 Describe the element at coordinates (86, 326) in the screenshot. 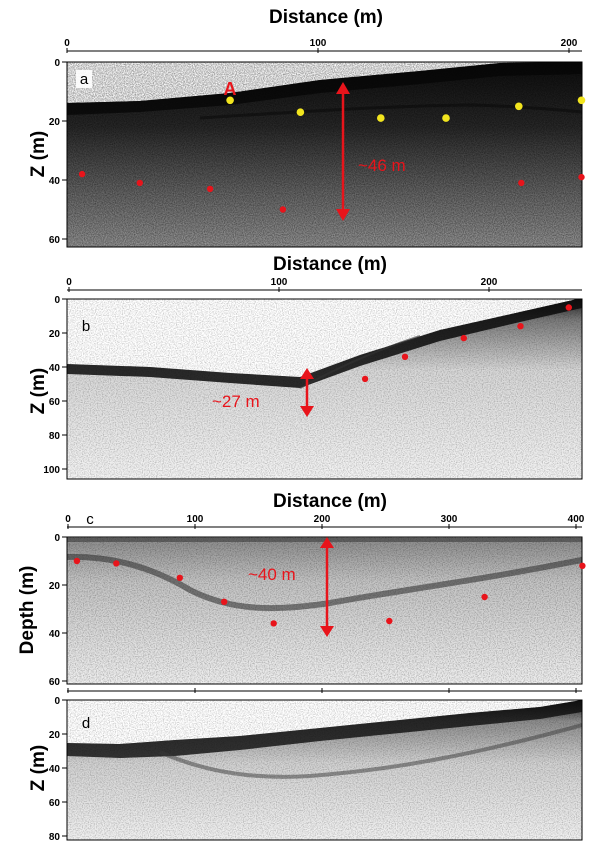

I see `panel-b-letter: b` at that location.